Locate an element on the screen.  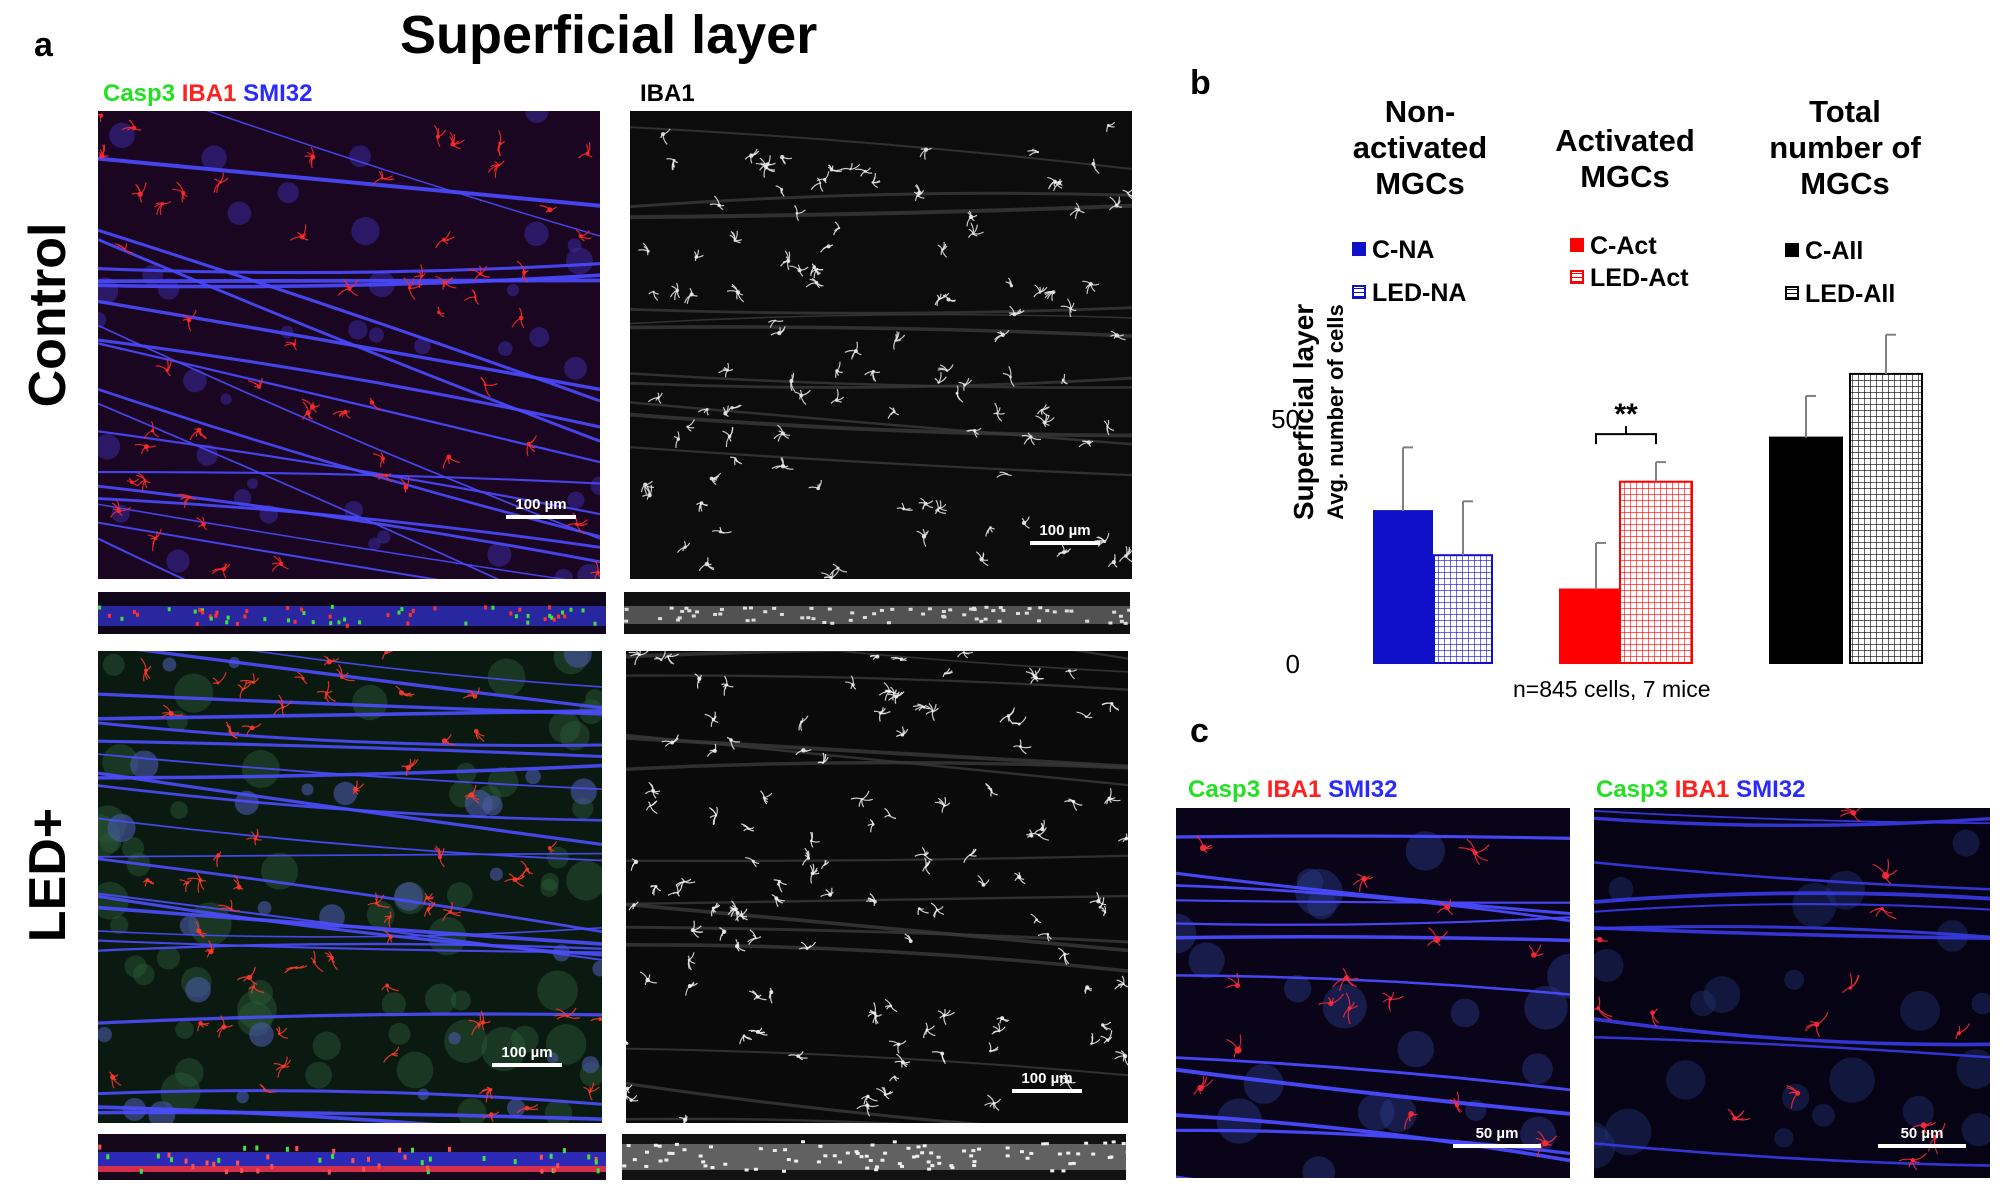
a-stain-0: Casp3 is located at coordinates (139, 93).